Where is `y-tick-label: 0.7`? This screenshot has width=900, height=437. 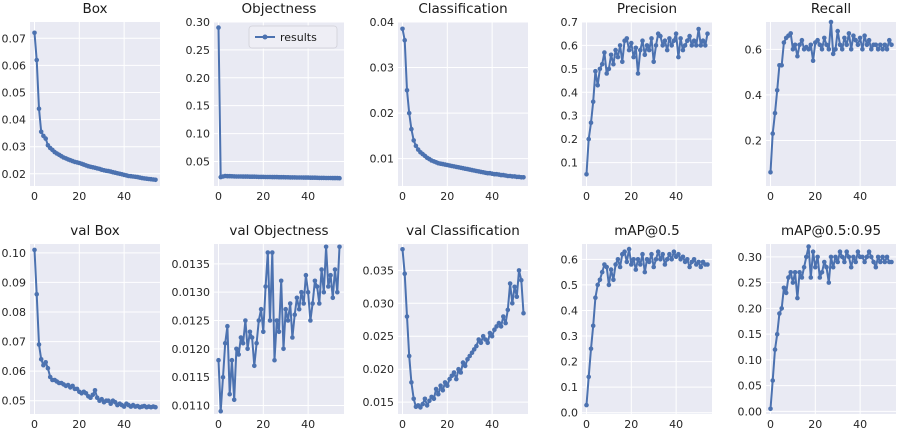
y-tick-label: 0.7 is located at coordinates (570, 22).